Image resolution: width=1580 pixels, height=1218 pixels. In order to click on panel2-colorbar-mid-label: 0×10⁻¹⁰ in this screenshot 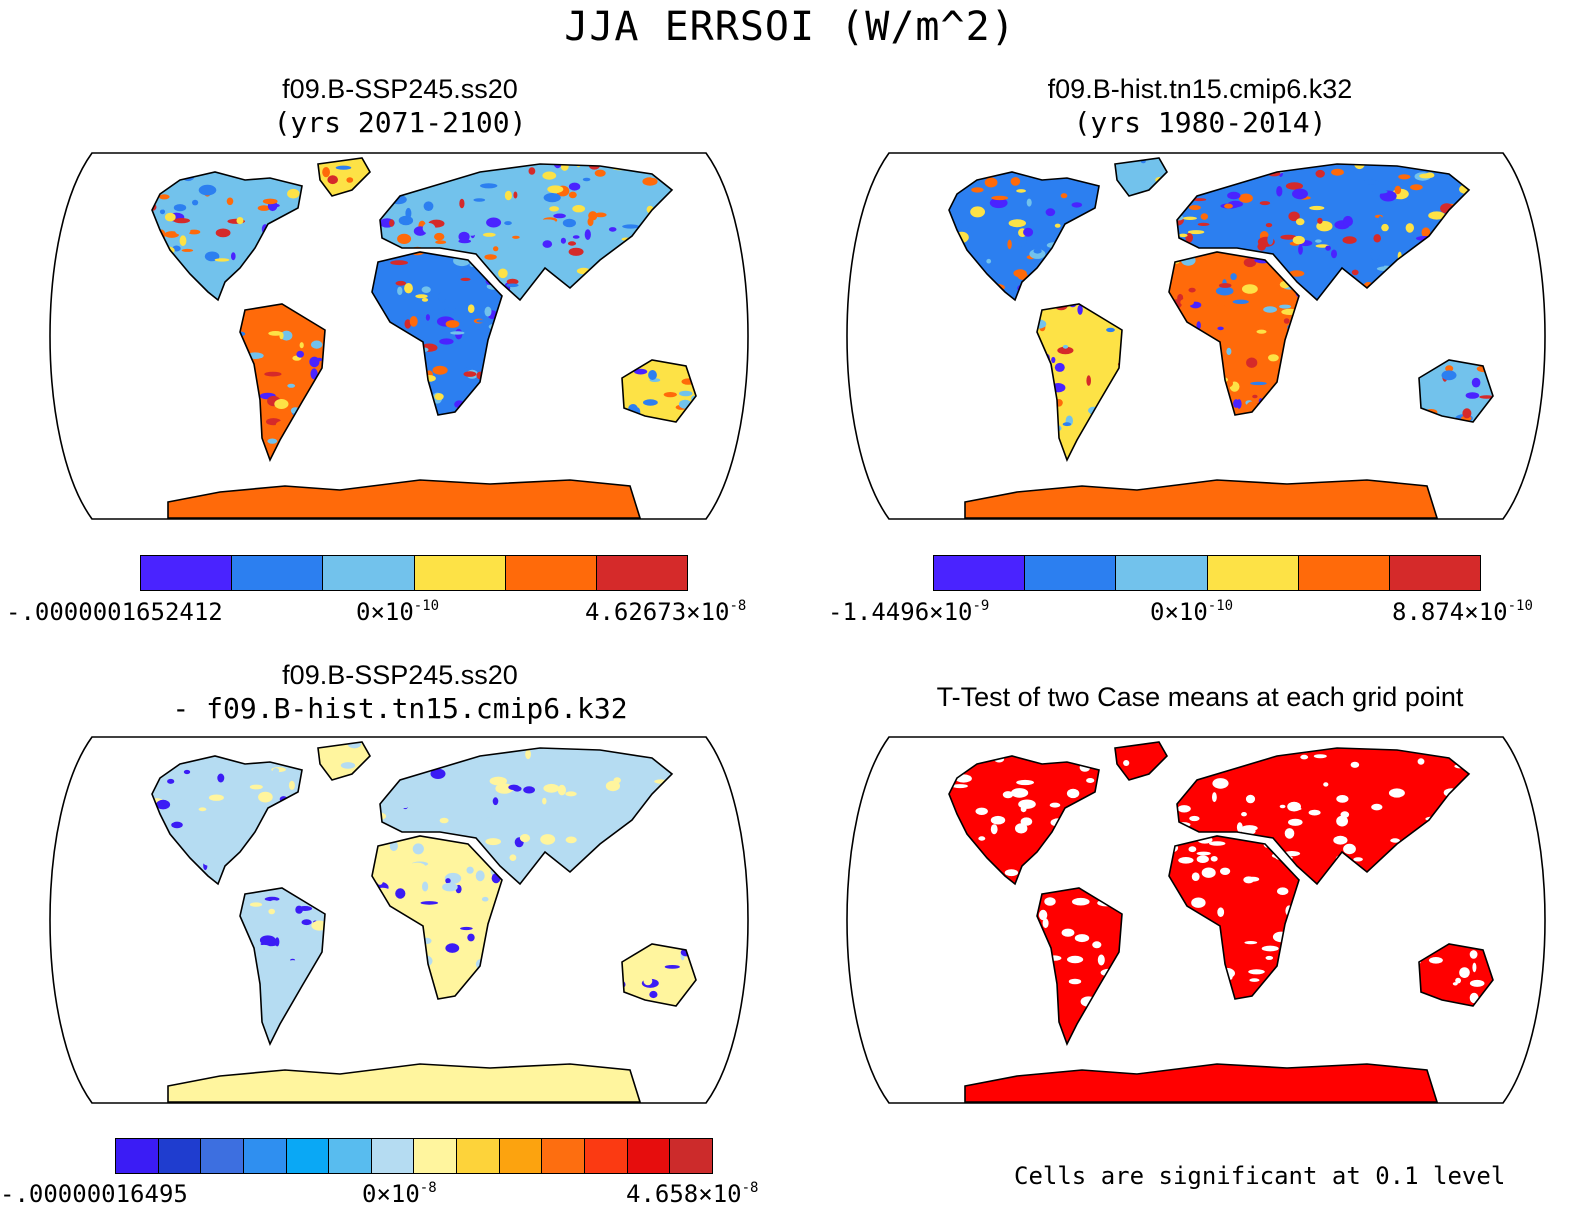, I will do `click(1192, 612)`.